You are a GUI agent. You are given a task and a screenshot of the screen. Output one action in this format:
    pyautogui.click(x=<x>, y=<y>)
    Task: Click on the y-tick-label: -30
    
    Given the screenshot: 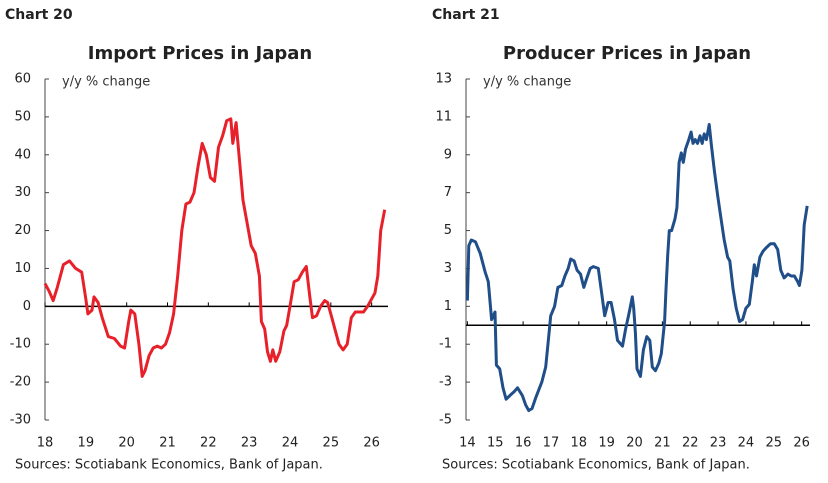 What is the action you would take?
    pyautogui.click(x=20, y=420)
    